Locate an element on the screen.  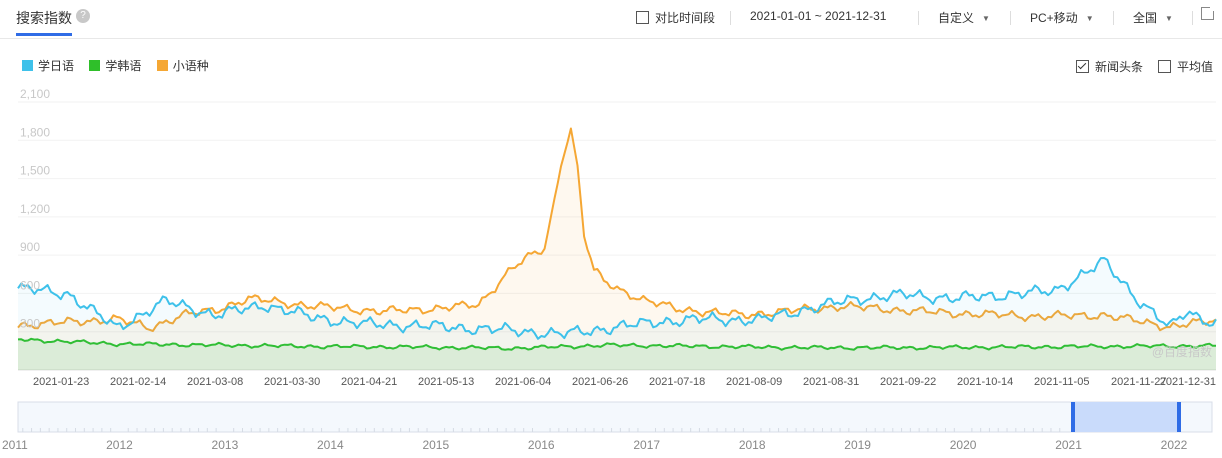
x-tick-label: 2021-06-26 is located at coordinates (600, 382).